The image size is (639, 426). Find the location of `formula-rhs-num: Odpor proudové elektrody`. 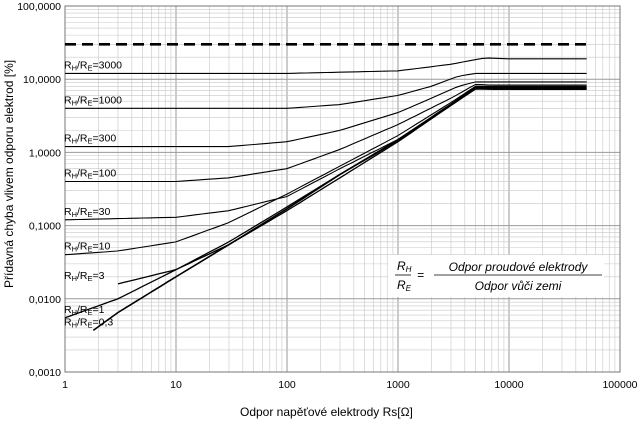

formula-rhs-num: Odpor proudové elektrody is located at coordinates (519, 267).